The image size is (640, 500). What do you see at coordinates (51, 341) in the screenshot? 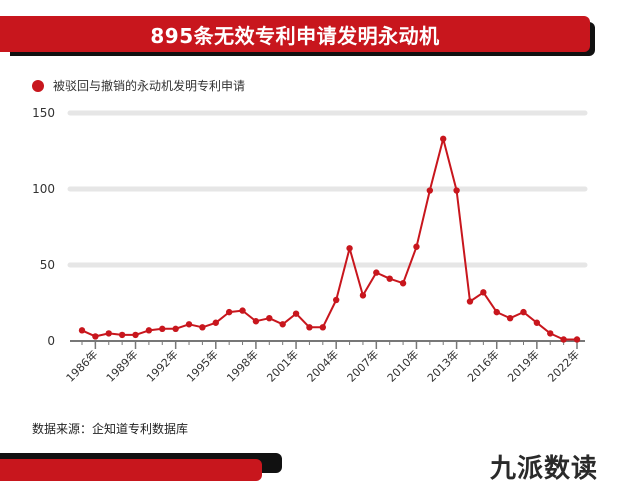
I see `y-tick-label: 0` at bounding box center [51, 341].